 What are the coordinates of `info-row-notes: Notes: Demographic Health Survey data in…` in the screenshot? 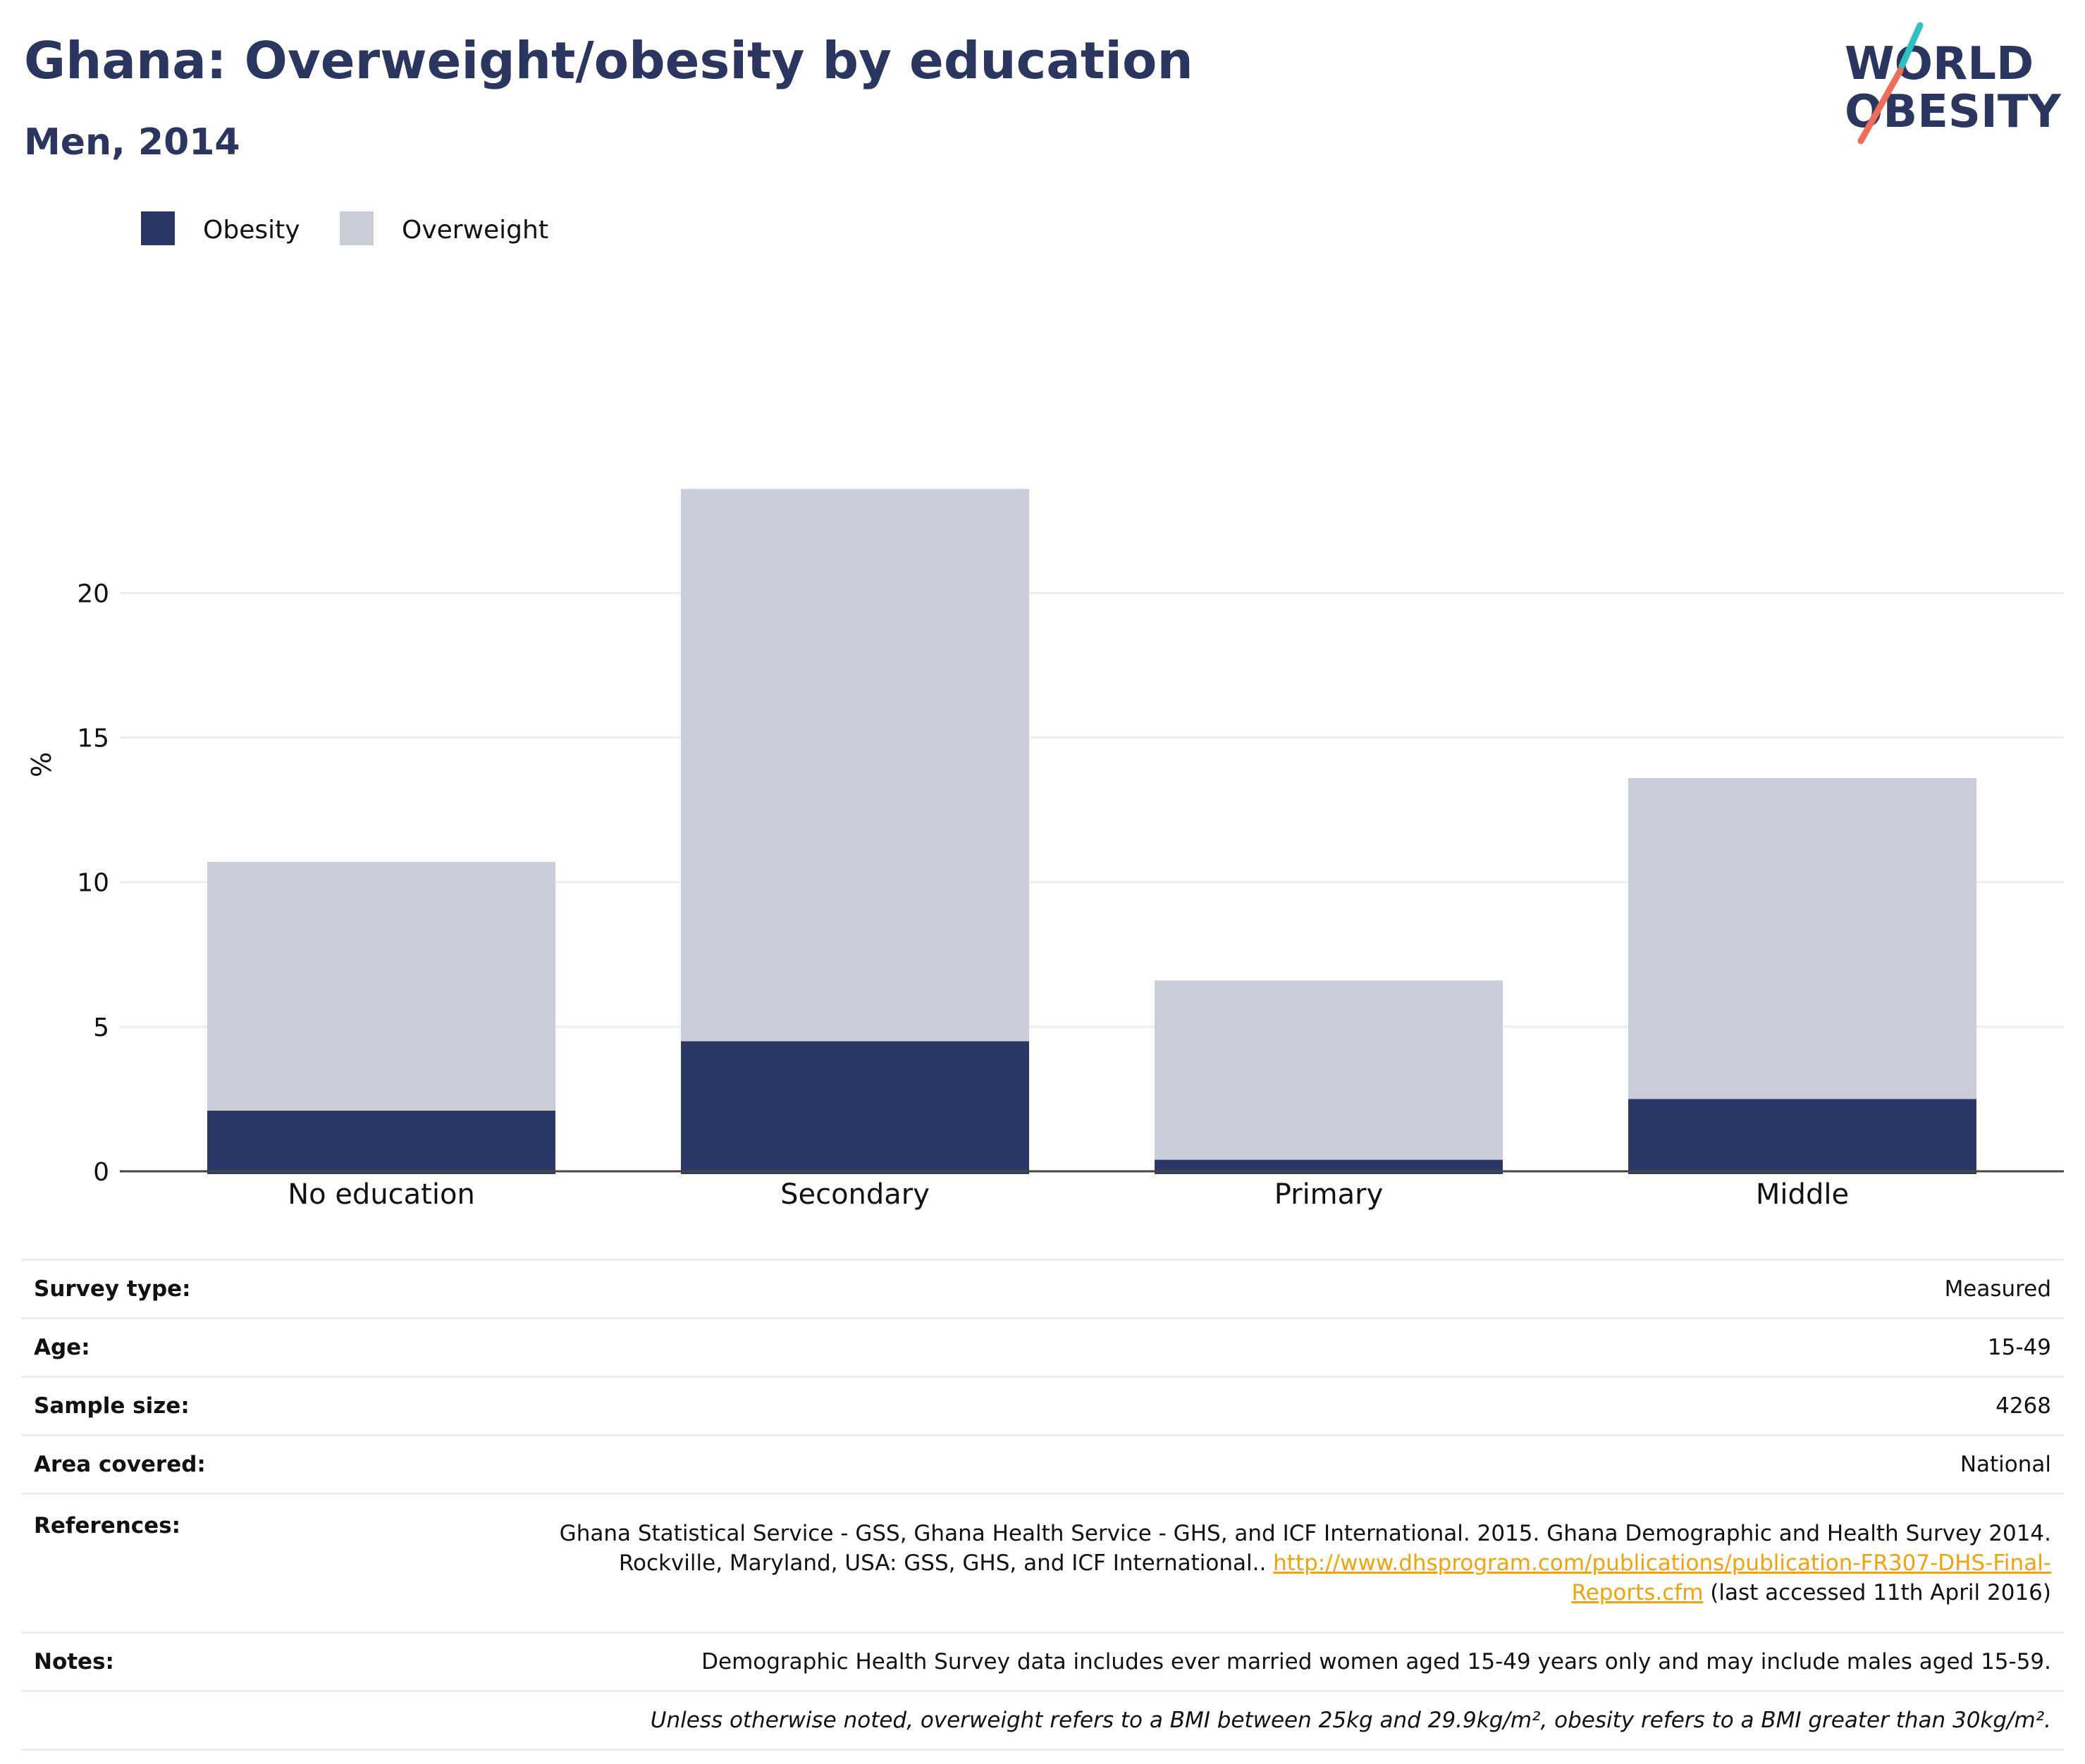 It's located at (1042, 1662).